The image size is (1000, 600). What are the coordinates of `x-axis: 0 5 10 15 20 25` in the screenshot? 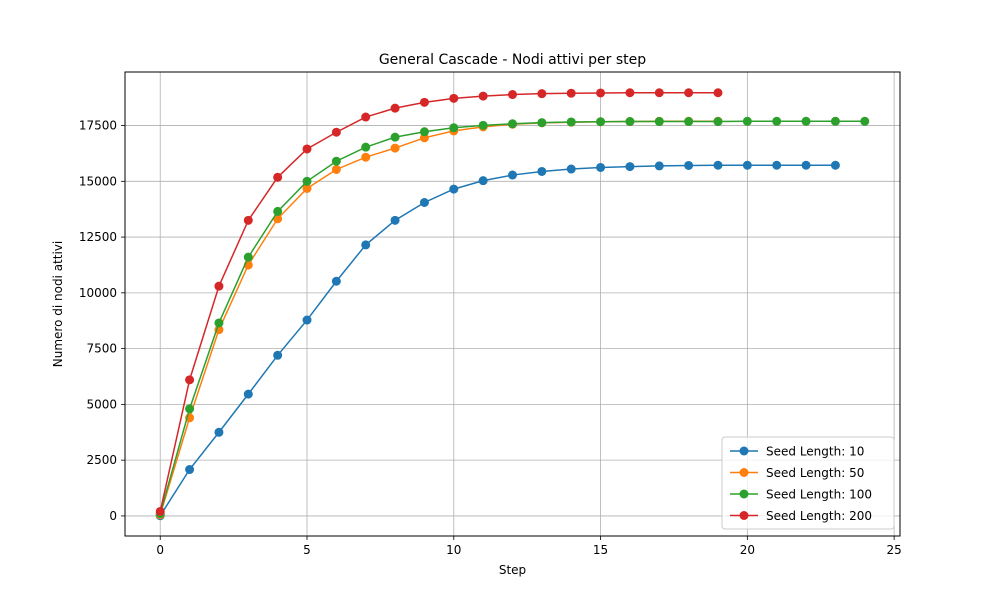 It's located at (529, 546).